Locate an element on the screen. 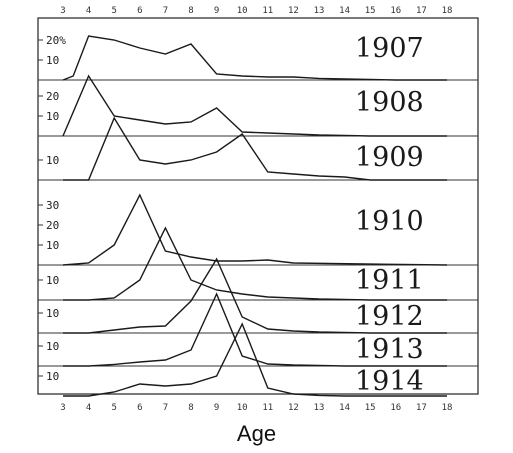  series-line-1912 is located at coordinates (255, 295).